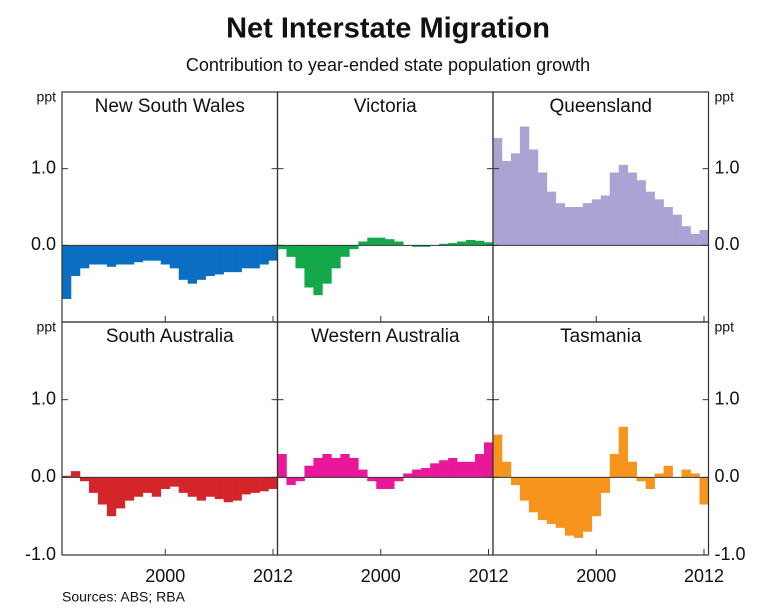 Image resolution: width=758 pixels, height=608 pixels. I want to click on y-tick-label: -1.0, so click(40, 554).